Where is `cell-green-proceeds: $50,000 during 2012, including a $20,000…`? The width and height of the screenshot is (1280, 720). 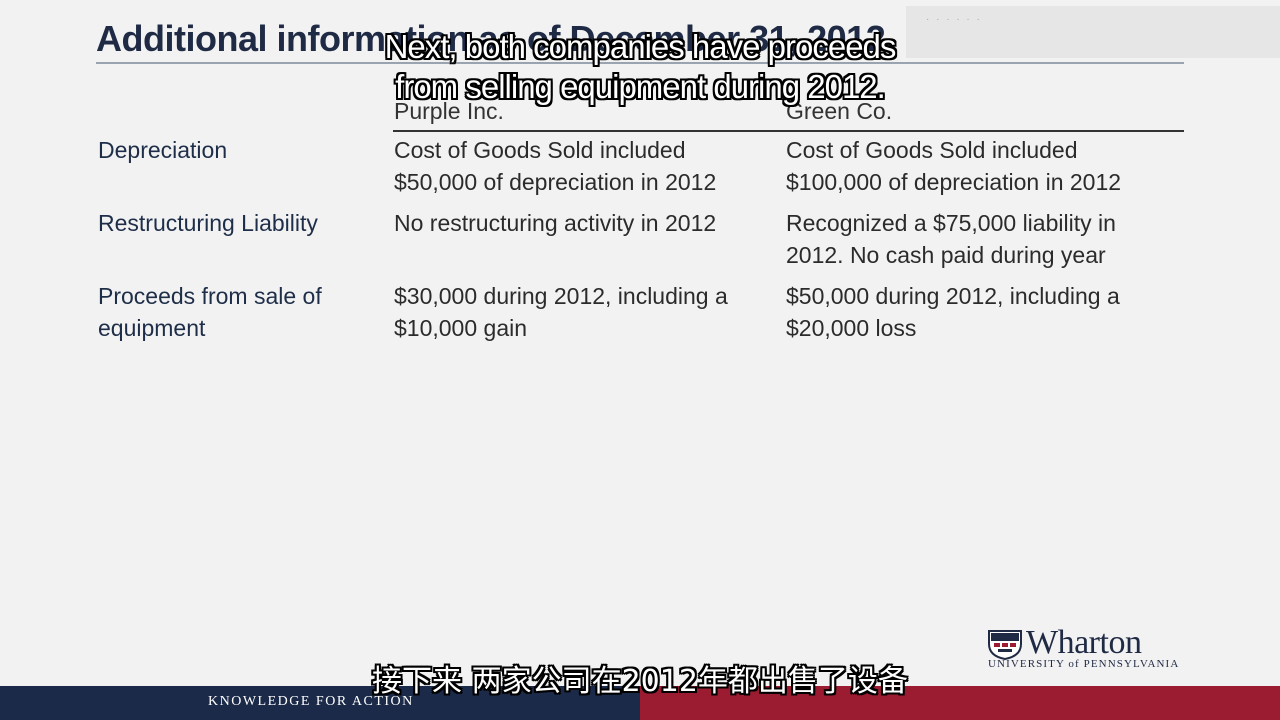 cell-green-proceeds: $50,000 during 2012, including a $20,000… is located at coordinates (953, 312).